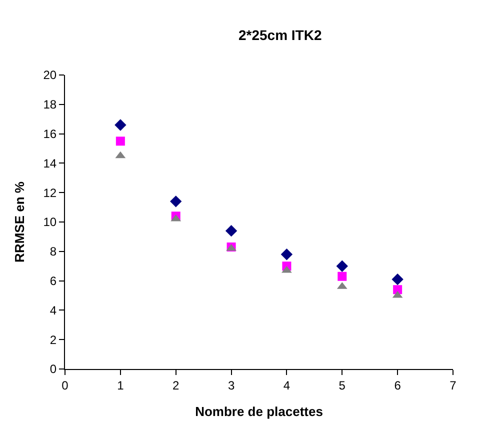 Image resolution: width=483 pixels, height=429 pixels. Describe the element at coordinates (231, 385) in the screenshot. I see `x-tick-label: 3` at that location.